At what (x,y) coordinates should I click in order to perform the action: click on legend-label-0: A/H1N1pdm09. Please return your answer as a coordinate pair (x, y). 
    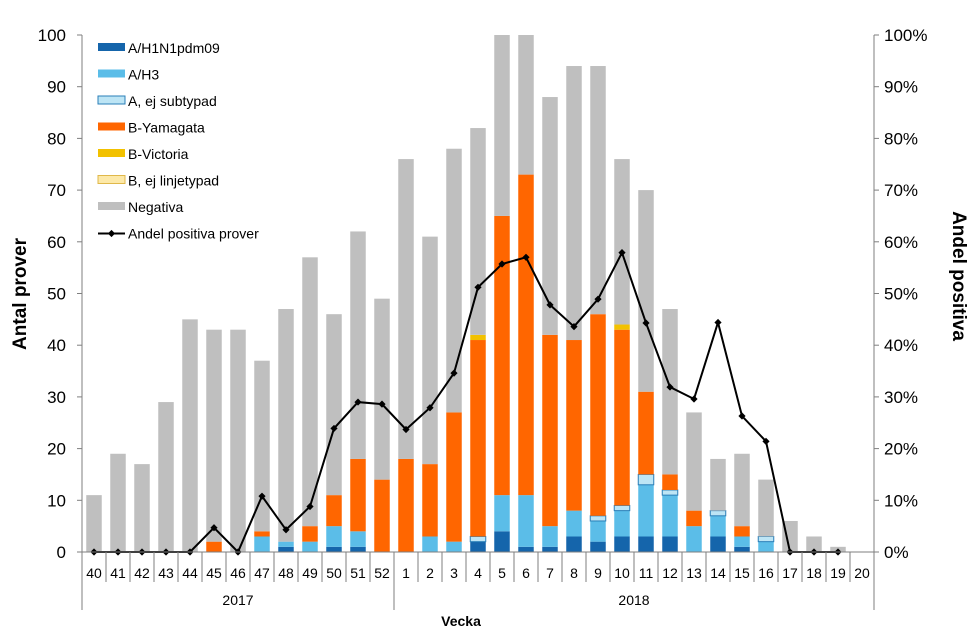
    Looking at the image, I should click on (174, 48).